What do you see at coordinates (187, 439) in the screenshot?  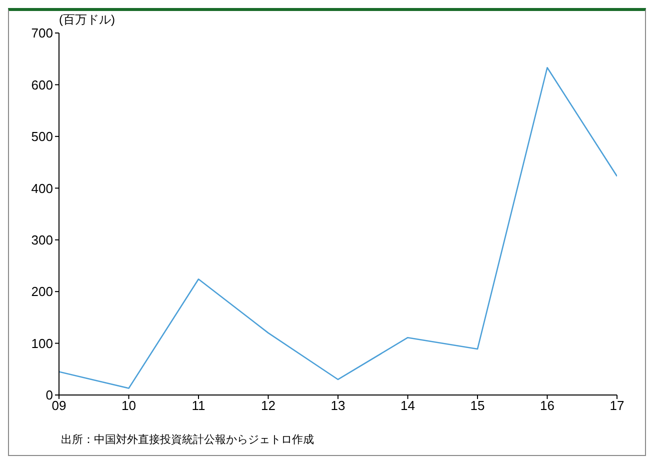 I see `text: 出所：中国対外直接投資統計公報からジェトロ作成` at bounding box center [187, 439].